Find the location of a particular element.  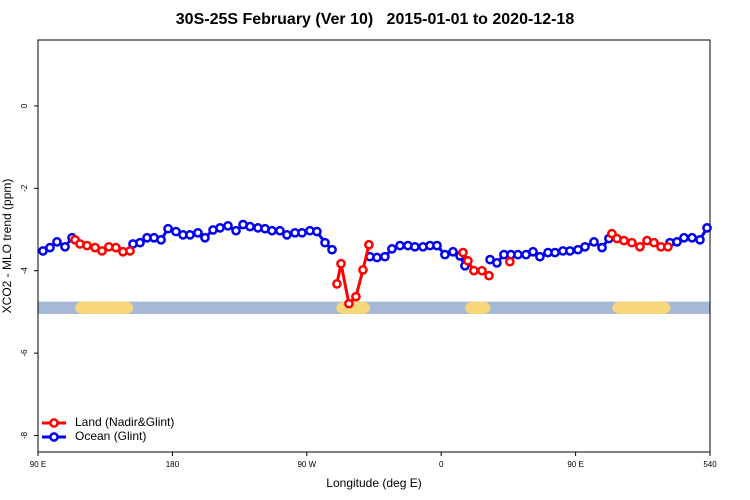

x-tick-label: 0 is located at coordinates (441, 464).